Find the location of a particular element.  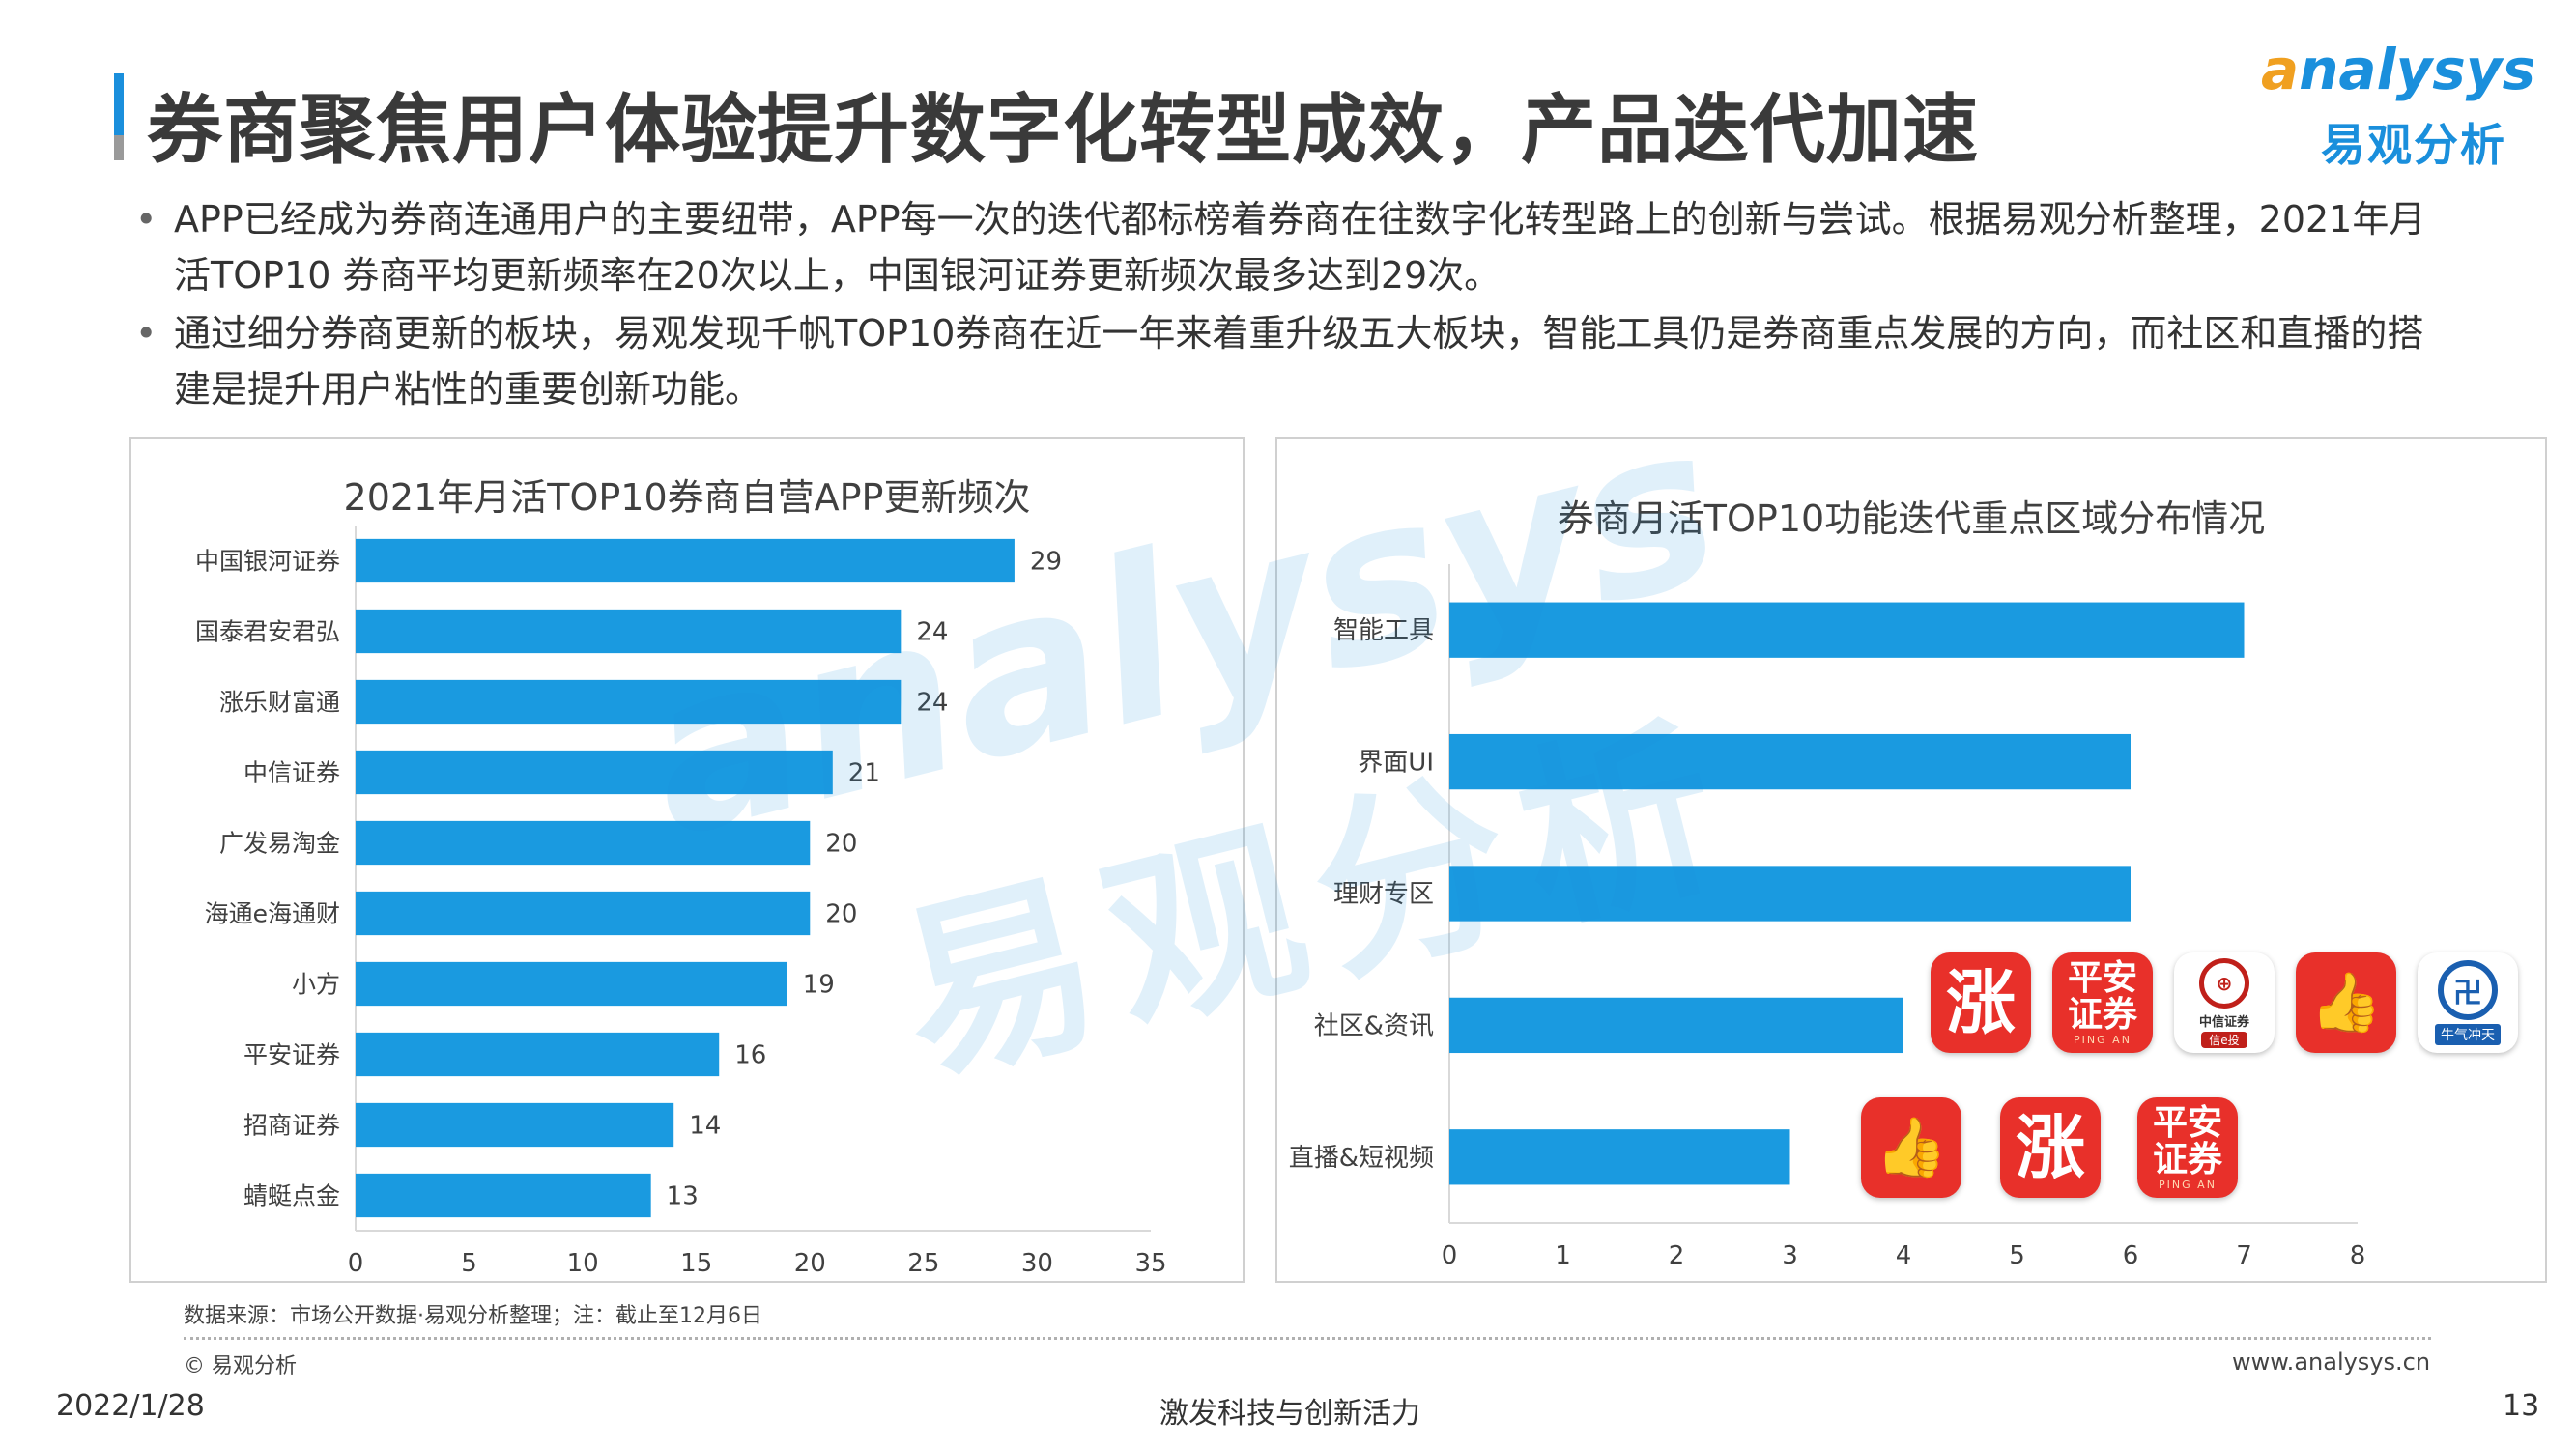

category-label: 蜻蜓点金 is located at coordinates (292, 1196).